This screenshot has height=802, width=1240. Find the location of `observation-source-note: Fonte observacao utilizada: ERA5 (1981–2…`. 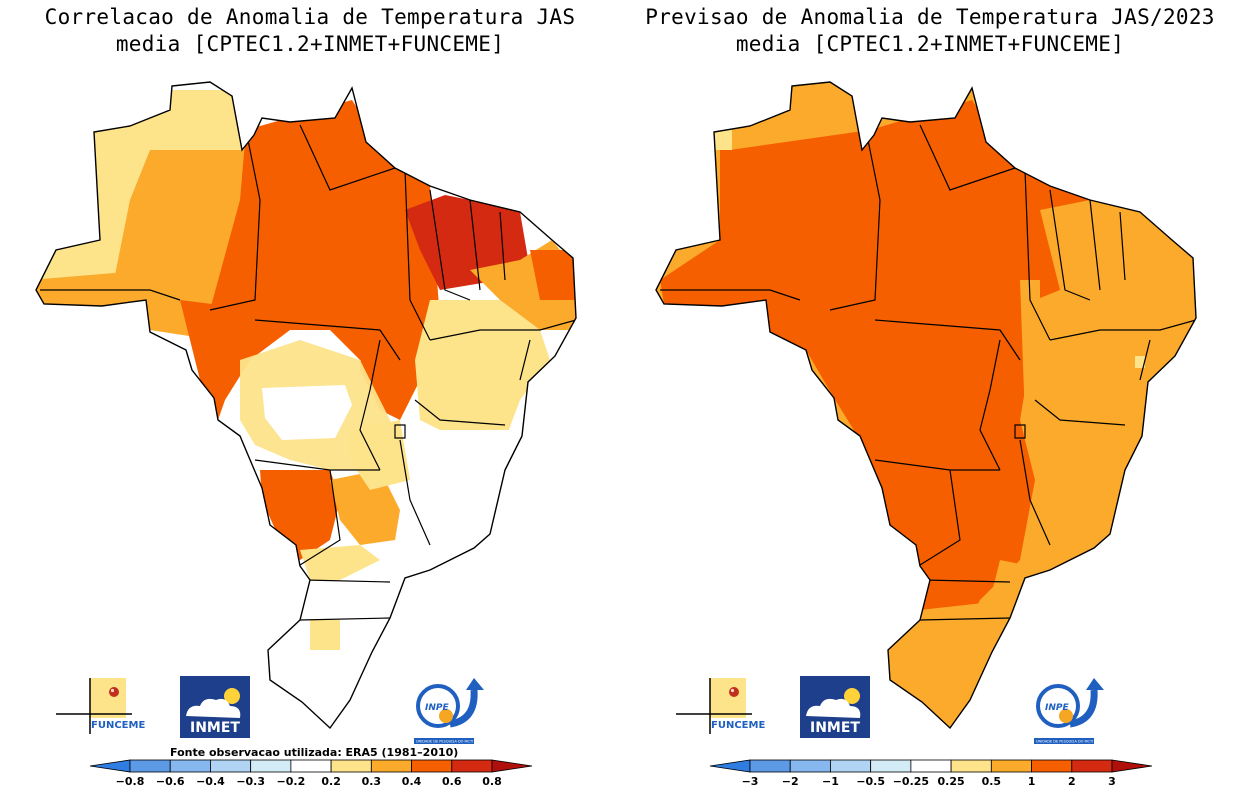

observation-source-note: Fonte observacao utilizada: ERA5 (1981–2… is located at coordinates (314, 752).